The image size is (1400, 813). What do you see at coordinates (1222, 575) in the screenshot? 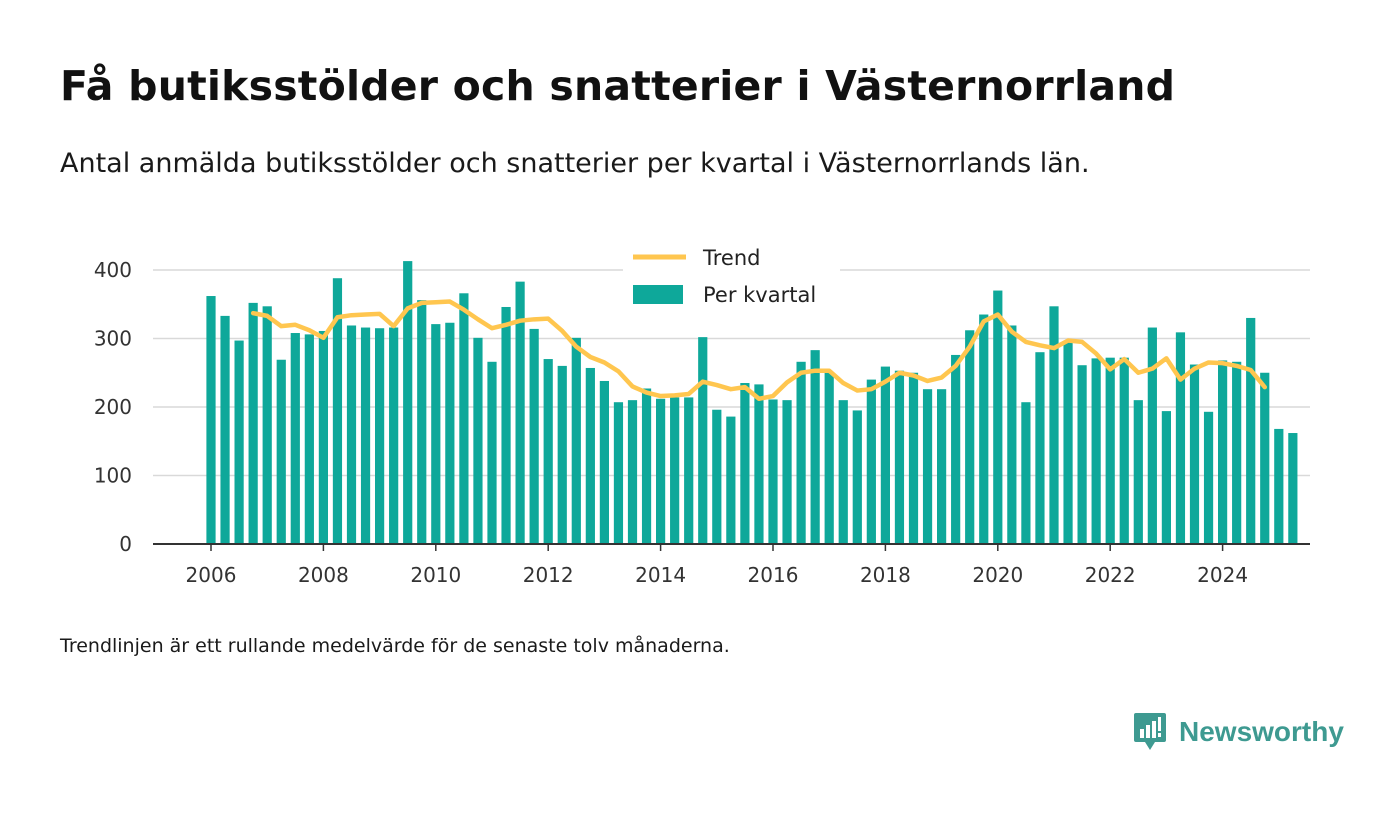
I see `x-tick-label: 2024` at bounding box center [1222, 575].